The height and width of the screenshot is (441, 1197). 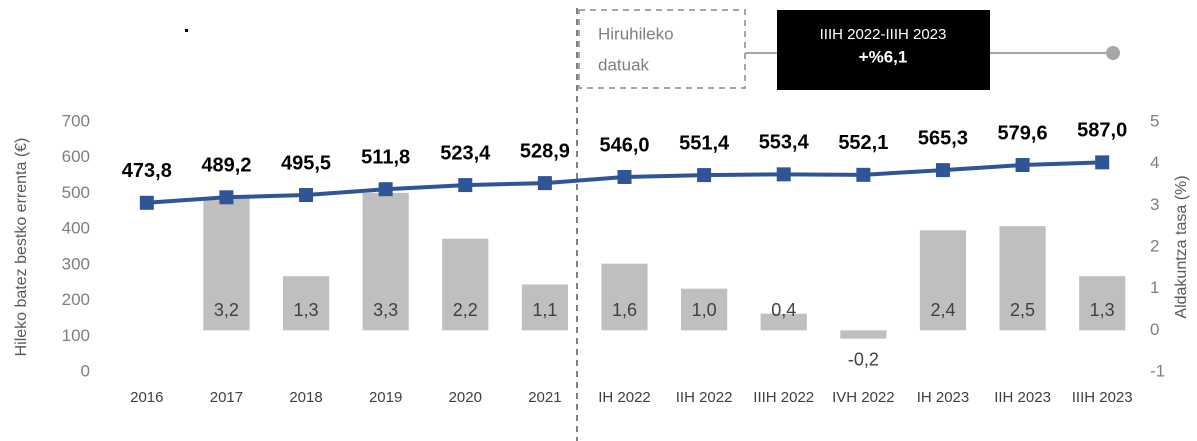 I want to click on line-label: 546,0, so click(x=624, y=145).